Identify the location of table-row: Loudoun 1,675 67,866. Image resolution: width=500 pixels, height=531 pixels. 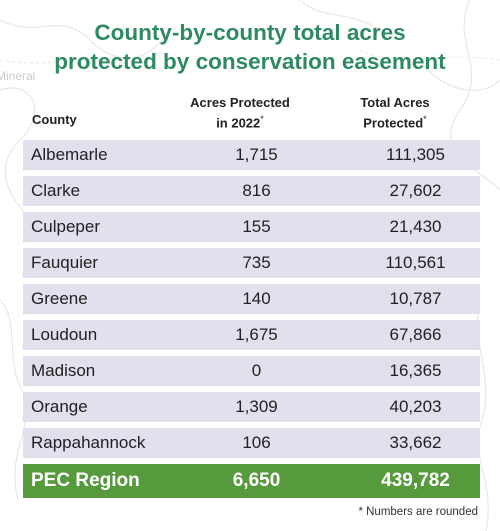
(251, 335).